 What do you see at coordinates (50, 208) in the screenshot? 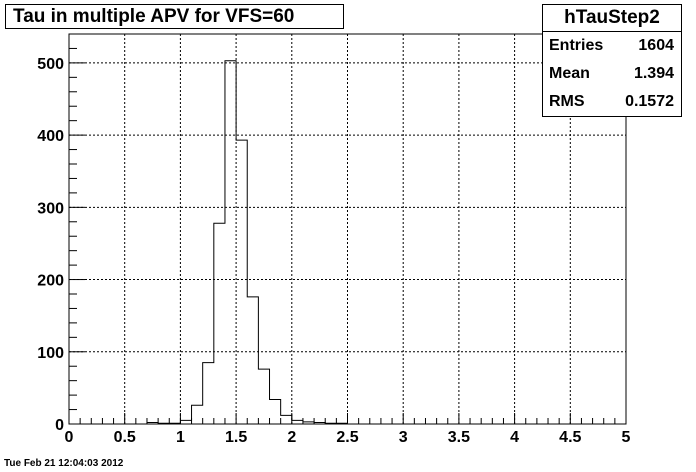
I see `y-tick-label: 300` at bounding box center [50, 208].